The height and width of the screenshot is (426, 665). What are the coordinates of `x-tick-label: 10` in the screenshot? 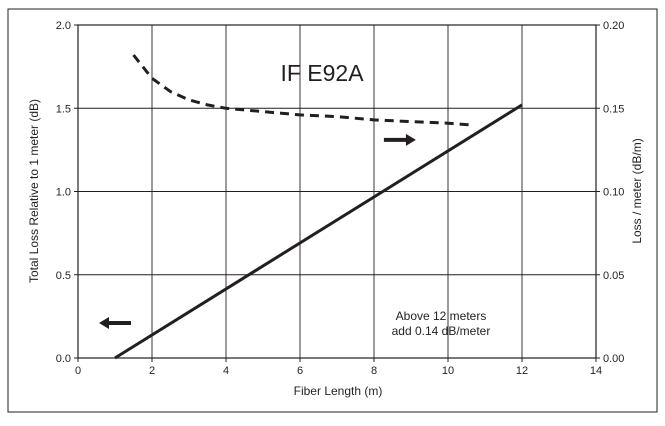 It's located at (448, 371).